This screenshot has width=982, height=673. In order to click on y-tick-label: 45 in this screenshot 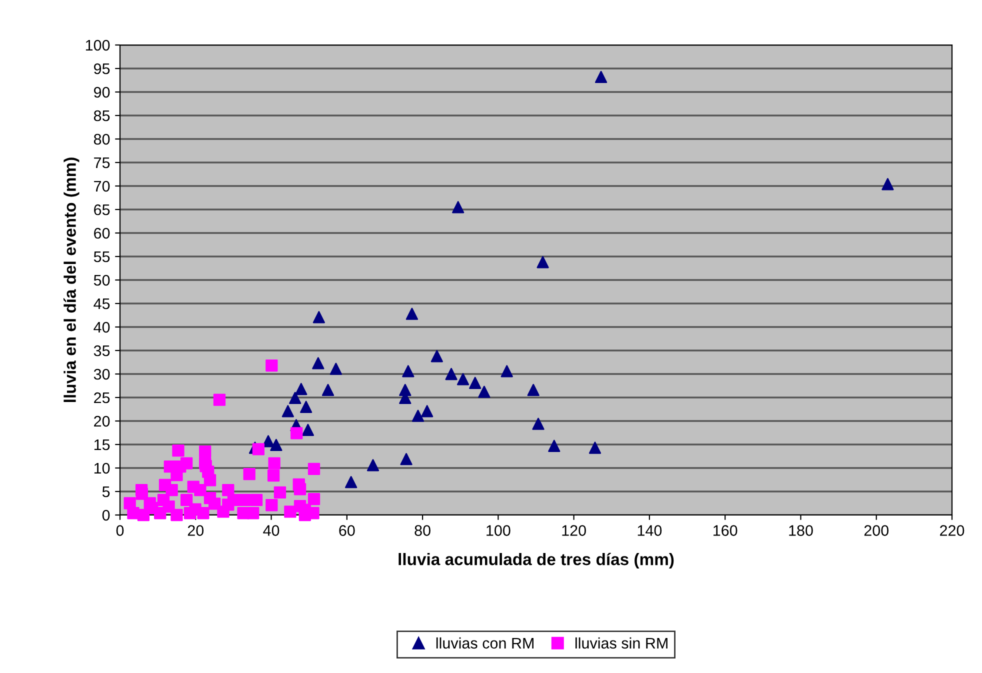, I will do `click(102, 304)`.